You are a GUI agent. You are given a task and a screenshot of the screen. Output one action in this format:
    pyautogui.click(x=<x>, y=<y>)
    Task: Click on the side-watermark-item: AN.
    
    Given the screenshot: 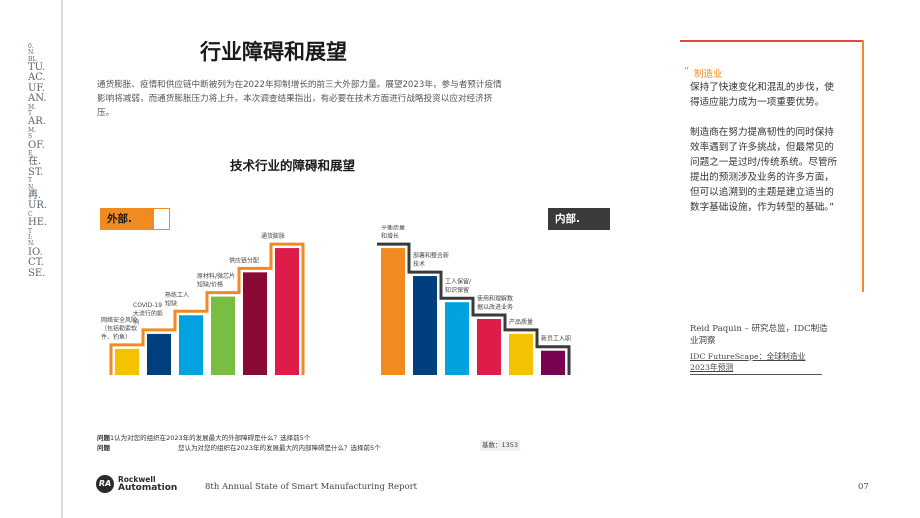 What is the action you would take?
    pyautogui.click(x=37, y=99)
    